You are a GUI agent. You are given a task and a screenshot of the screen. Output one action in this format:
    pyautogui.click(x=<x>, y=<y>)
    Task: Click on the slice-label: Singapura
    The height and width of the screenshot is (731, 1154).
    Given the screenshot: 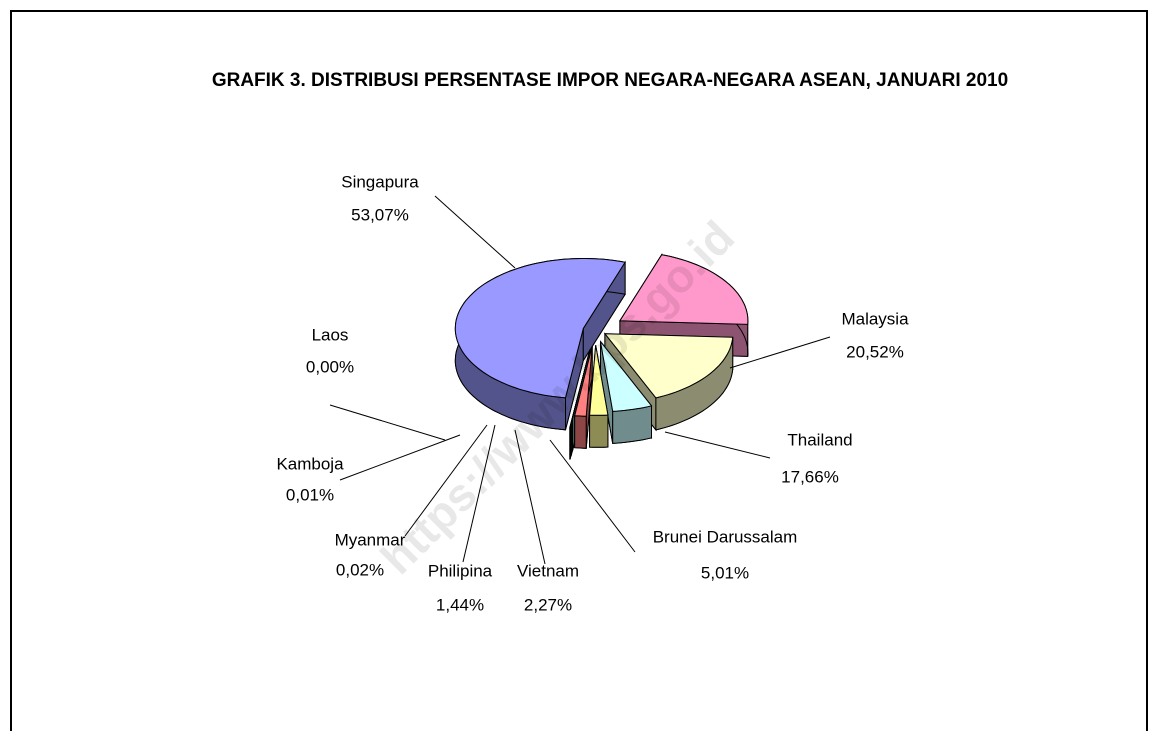 What is the action you would take?
    pyautogui.click(x=380, y=181)
    